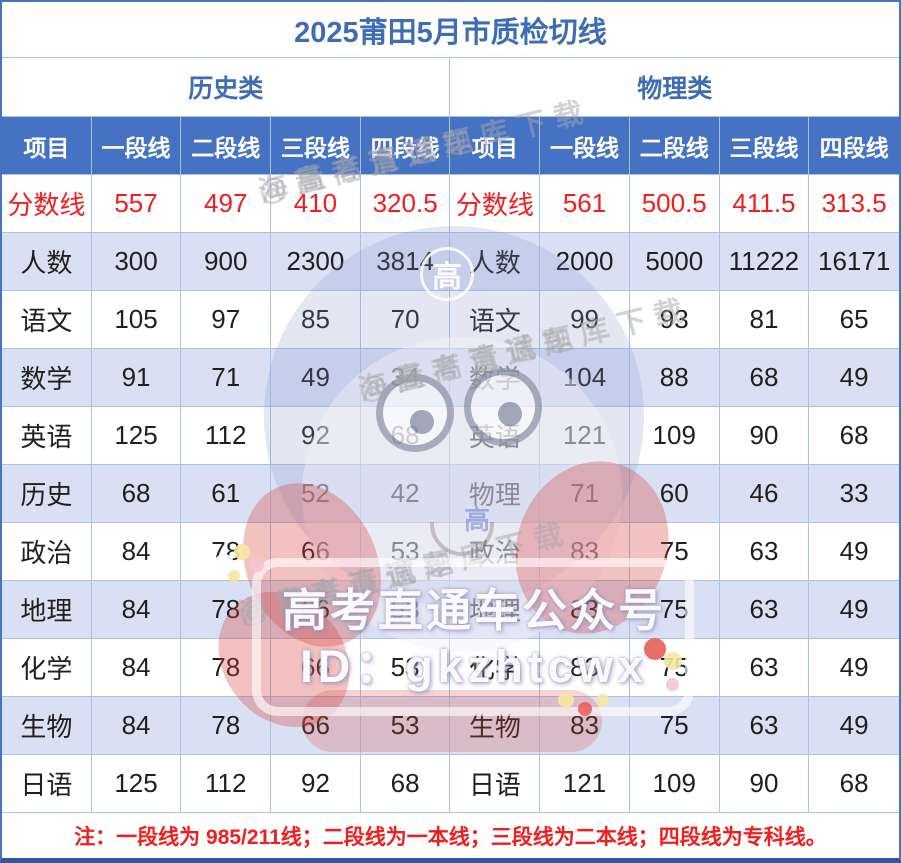  What do you see at coordinates (674, 204) in the screenshot?
I see `cell-value: 500.5` at bounding box center [674, 204].